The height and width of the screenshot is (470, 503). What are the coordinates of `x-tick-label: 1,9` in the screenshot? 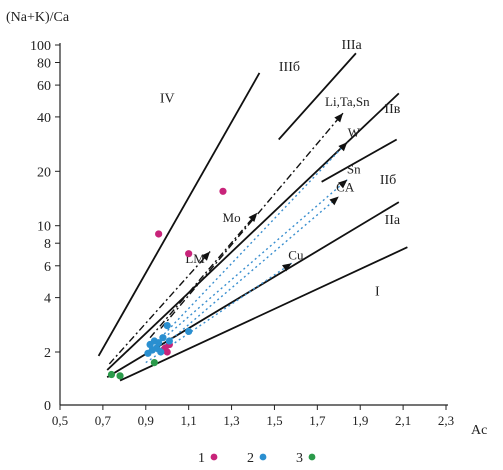 It's located at (360, 420).